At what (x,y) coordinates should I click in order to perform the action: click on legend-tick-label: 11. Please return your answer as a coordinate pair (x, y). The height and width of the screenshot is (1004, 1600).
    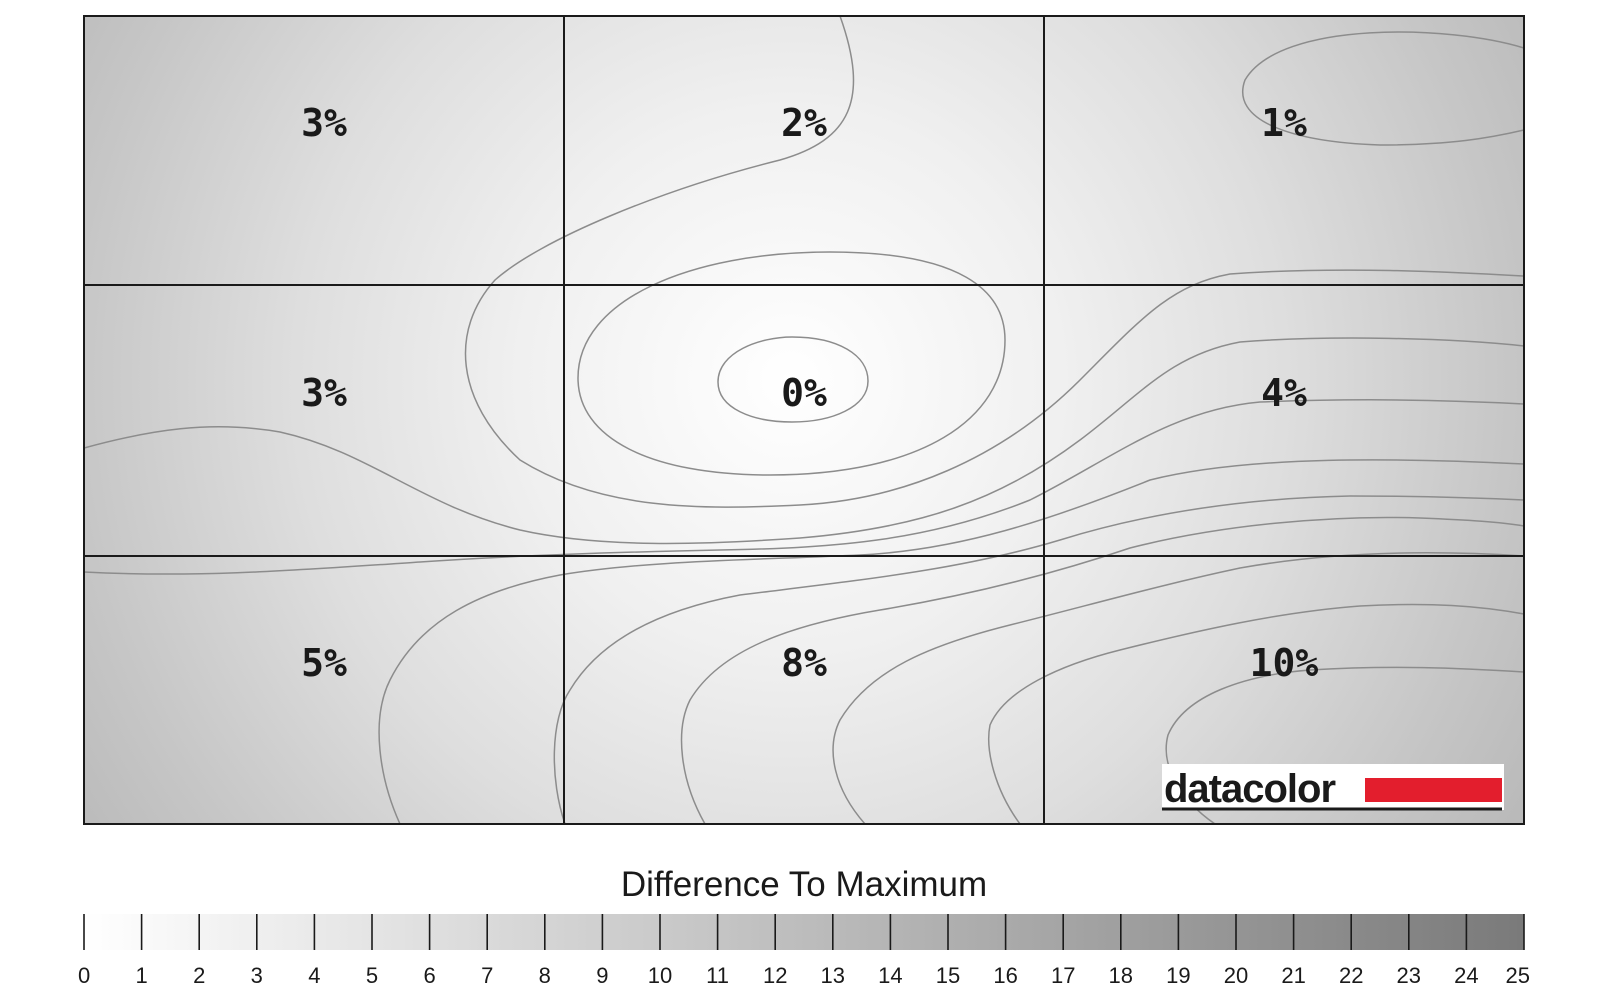
    Looking at the image, I should click on (717, 975).